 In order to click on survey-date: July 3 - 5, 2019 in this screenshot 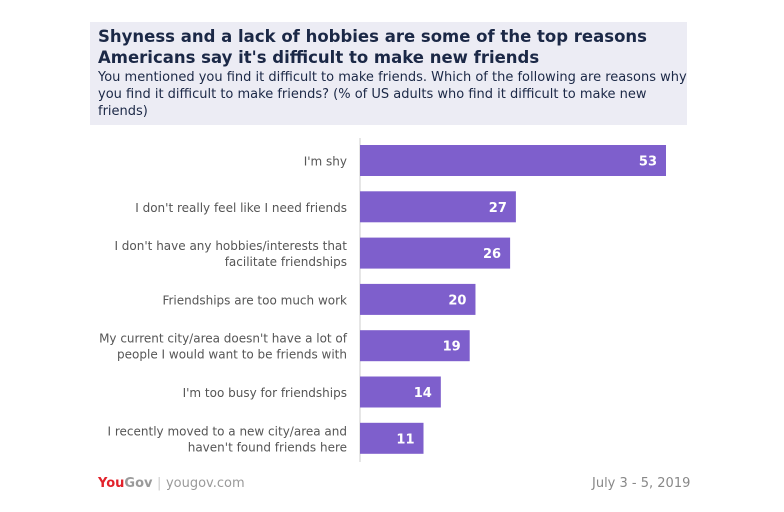, I will do `click(641, 483)`.